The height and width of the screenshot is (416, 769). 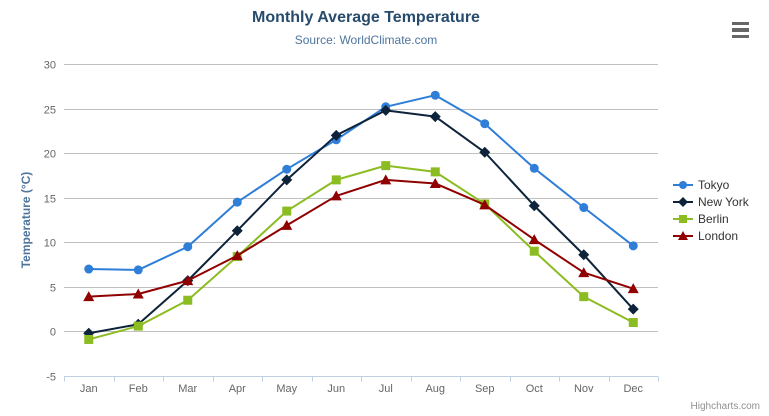 I want to click on x-axis-label: Mar, so click(x=187, y=389).